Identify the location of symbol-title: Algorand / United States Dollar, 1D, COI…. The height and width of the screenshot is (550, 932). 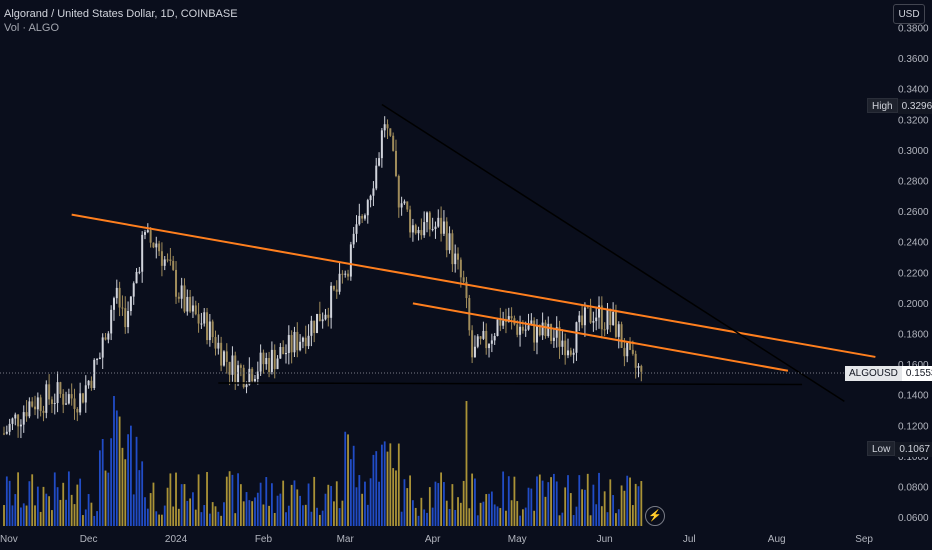
(121, 14).